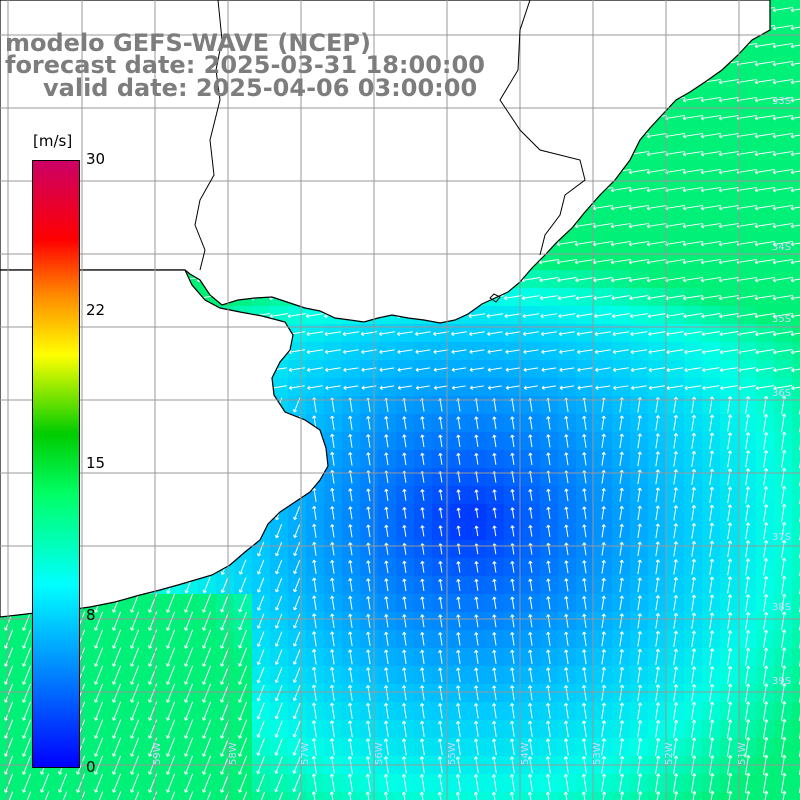  Describe the element at coordinates (669, 753) in the screenshot. I see `longitude-label: 52W` at that location.